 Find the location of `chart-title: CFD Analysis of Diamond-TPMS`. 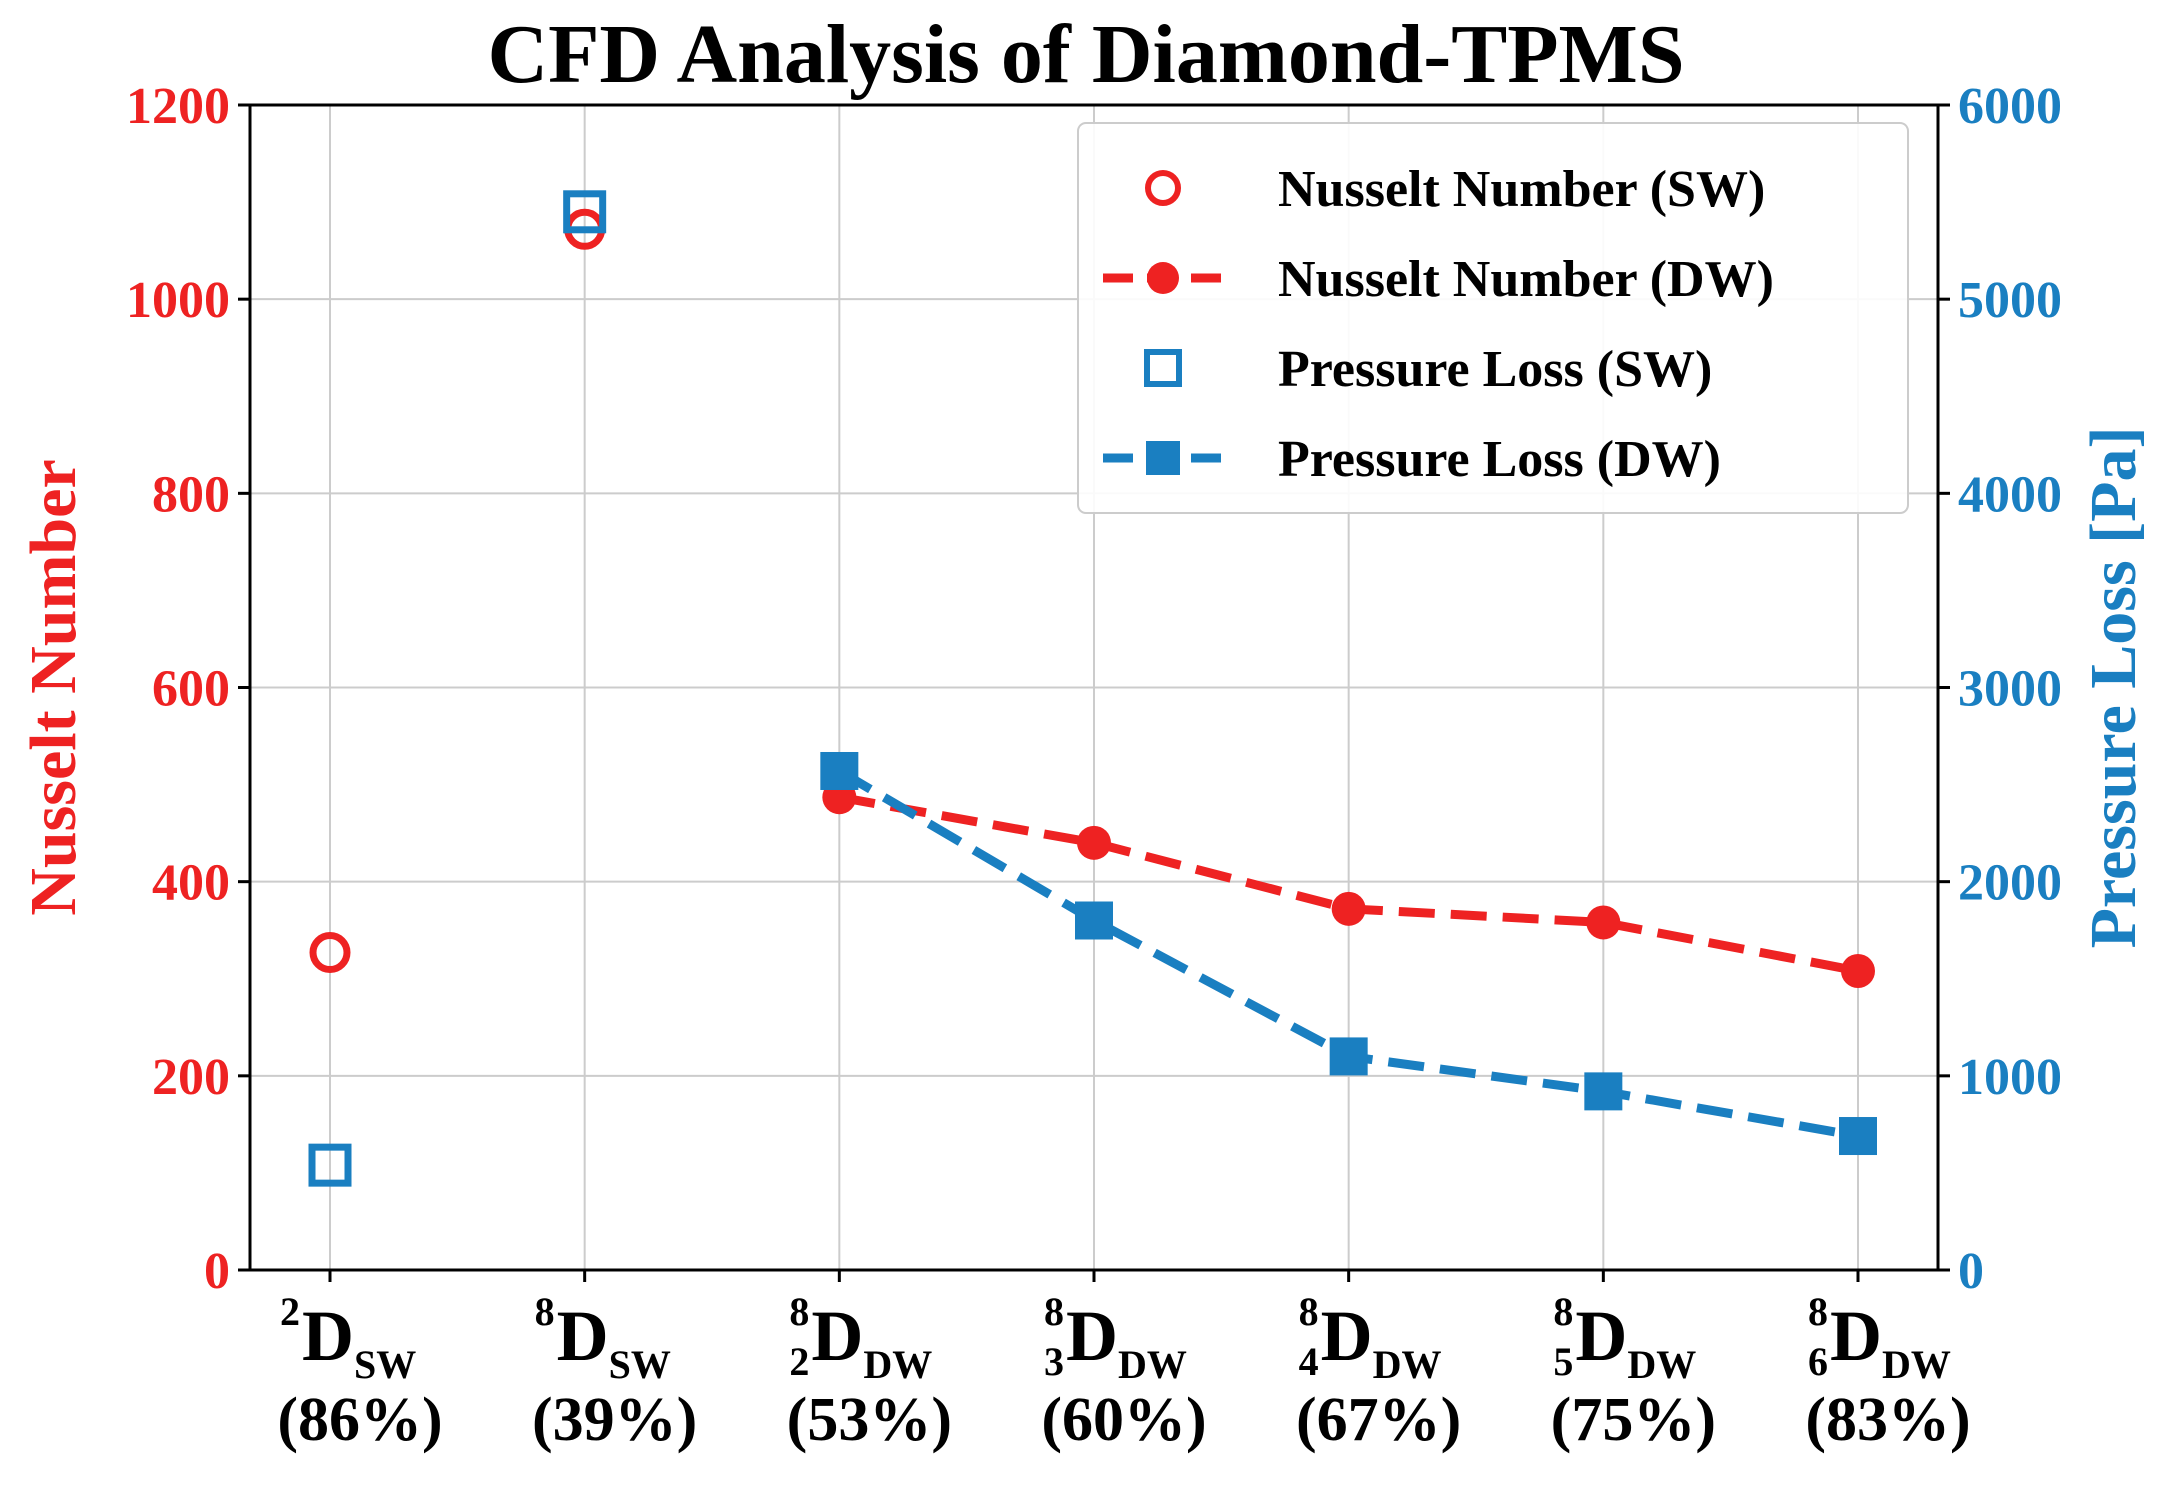

chart-title: CFD Analysis of Diamond-TPMS is located at coordinates (1085, 54).